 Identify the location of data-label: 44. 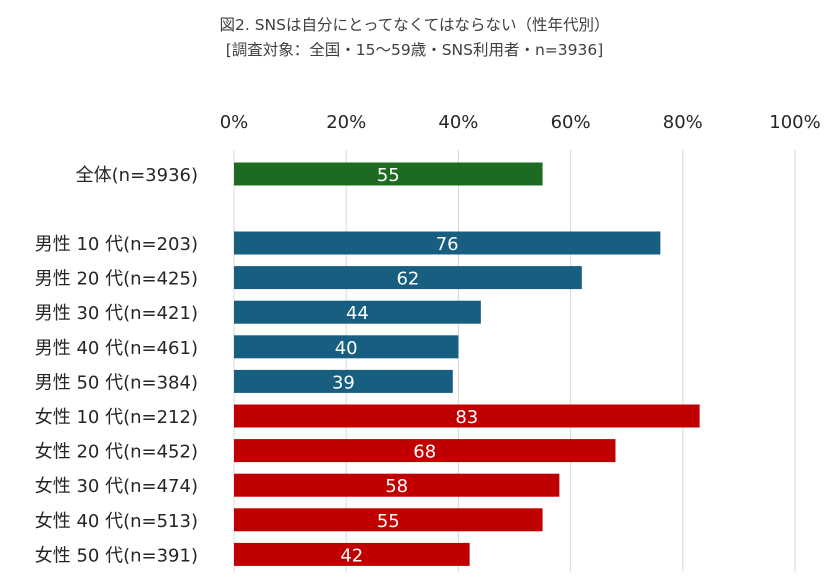
(357, 313).